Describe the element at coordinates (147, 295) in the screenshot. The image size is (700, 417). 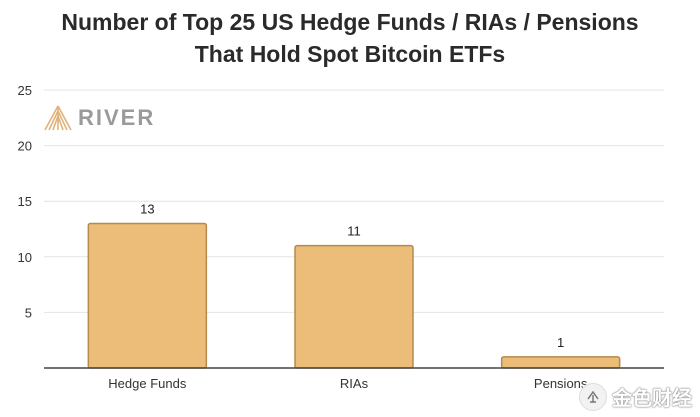
I see `bar-hedge-funds` at that location.